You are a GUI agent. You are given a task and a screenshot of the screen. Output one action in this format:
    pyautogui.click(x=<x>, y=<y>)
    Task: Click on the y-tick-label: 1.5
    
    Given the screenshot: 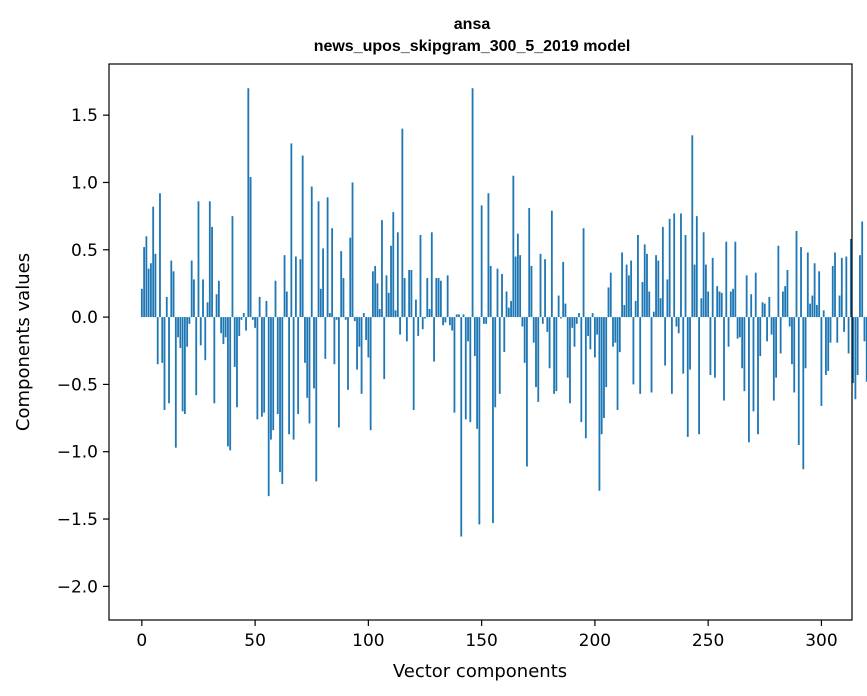 What is the action you would take?
    pyautogui.click(x=84, y=116)
    